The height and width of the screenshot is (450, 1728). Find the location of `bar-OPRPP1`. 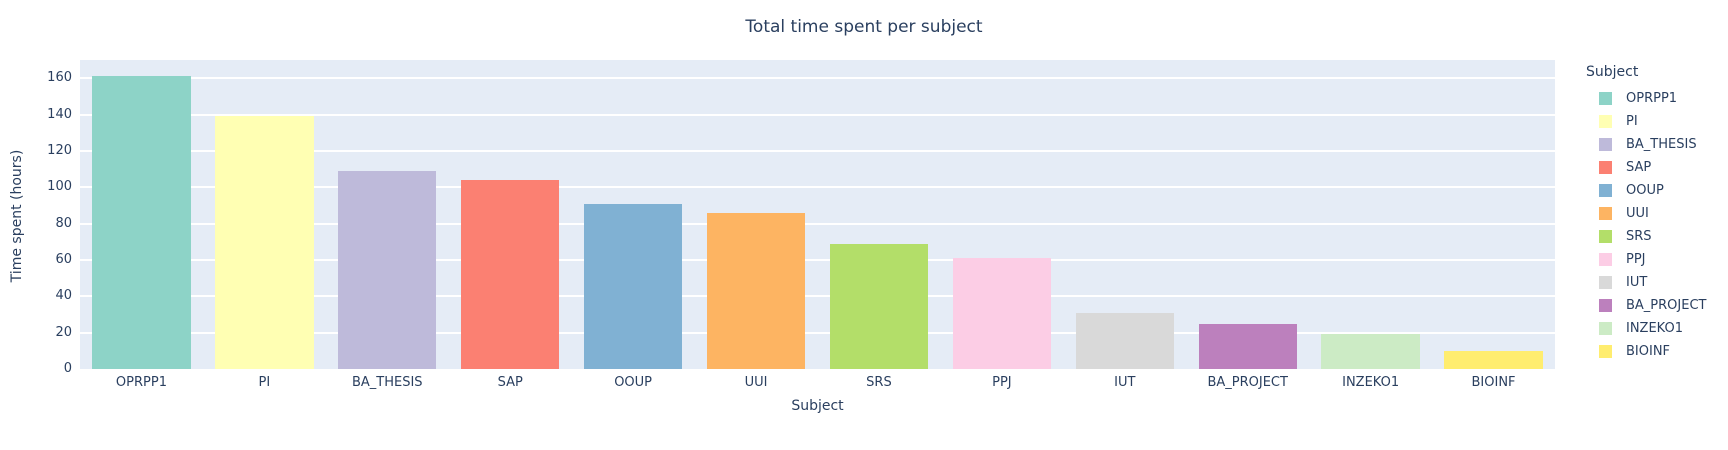

bar-OPRPP1 is located at coordinates (141, 222).